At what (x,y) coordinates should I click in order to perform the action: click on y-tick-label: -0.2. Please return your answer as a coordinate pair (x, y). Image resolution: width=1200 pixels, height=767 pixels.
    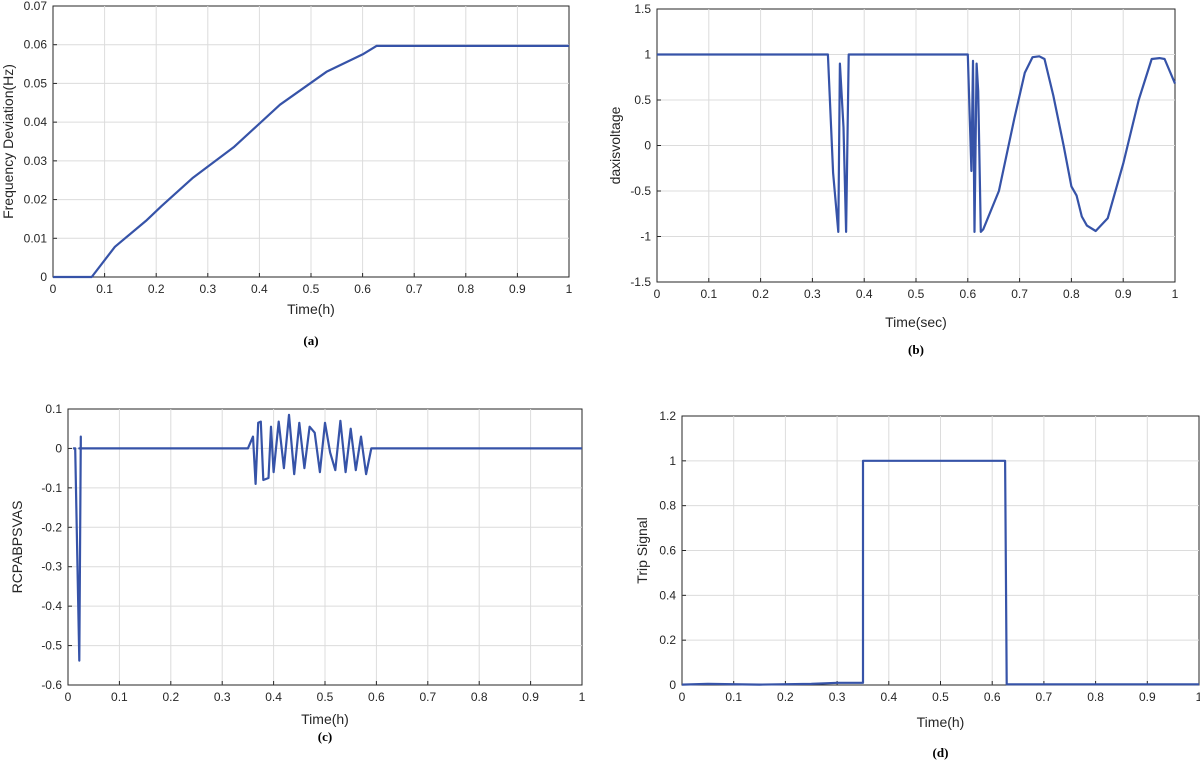
    Looking at the image, I should click on (51, 527).